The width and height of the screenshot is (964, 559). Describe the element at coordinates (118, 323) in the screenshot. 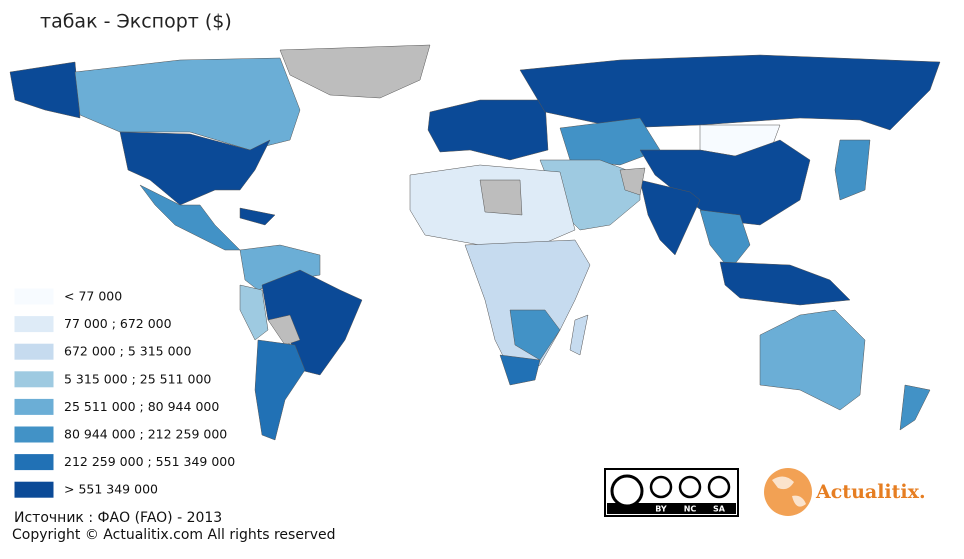

I see `legend-label: 77 000 ; 672 000` at that location.